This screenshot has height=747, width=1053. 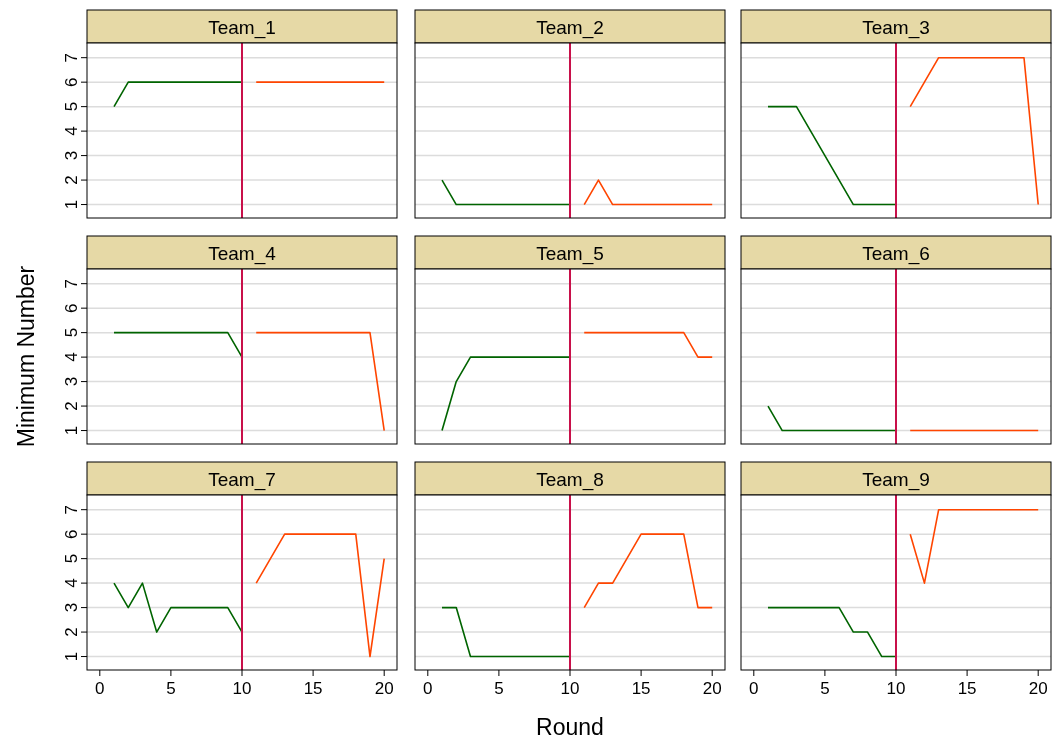 I want to click on chart-title: Team_3, so click(x=896, y=27).